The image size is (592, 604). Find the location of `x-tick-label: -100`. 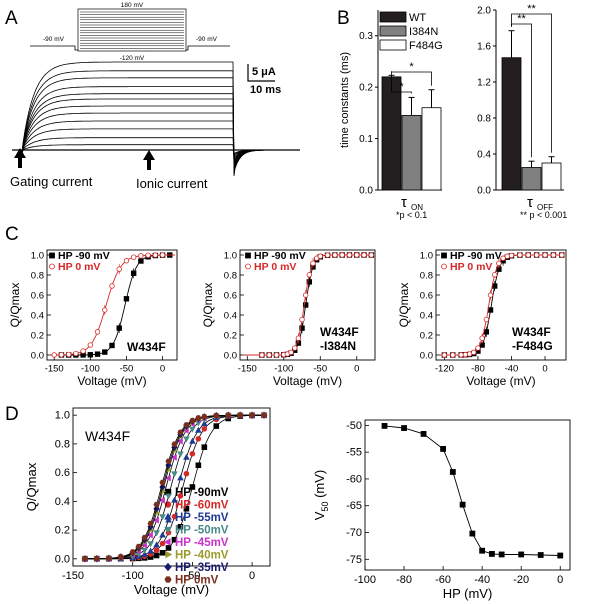

x-tick-label: -100 is located at coordinates (283, 369).